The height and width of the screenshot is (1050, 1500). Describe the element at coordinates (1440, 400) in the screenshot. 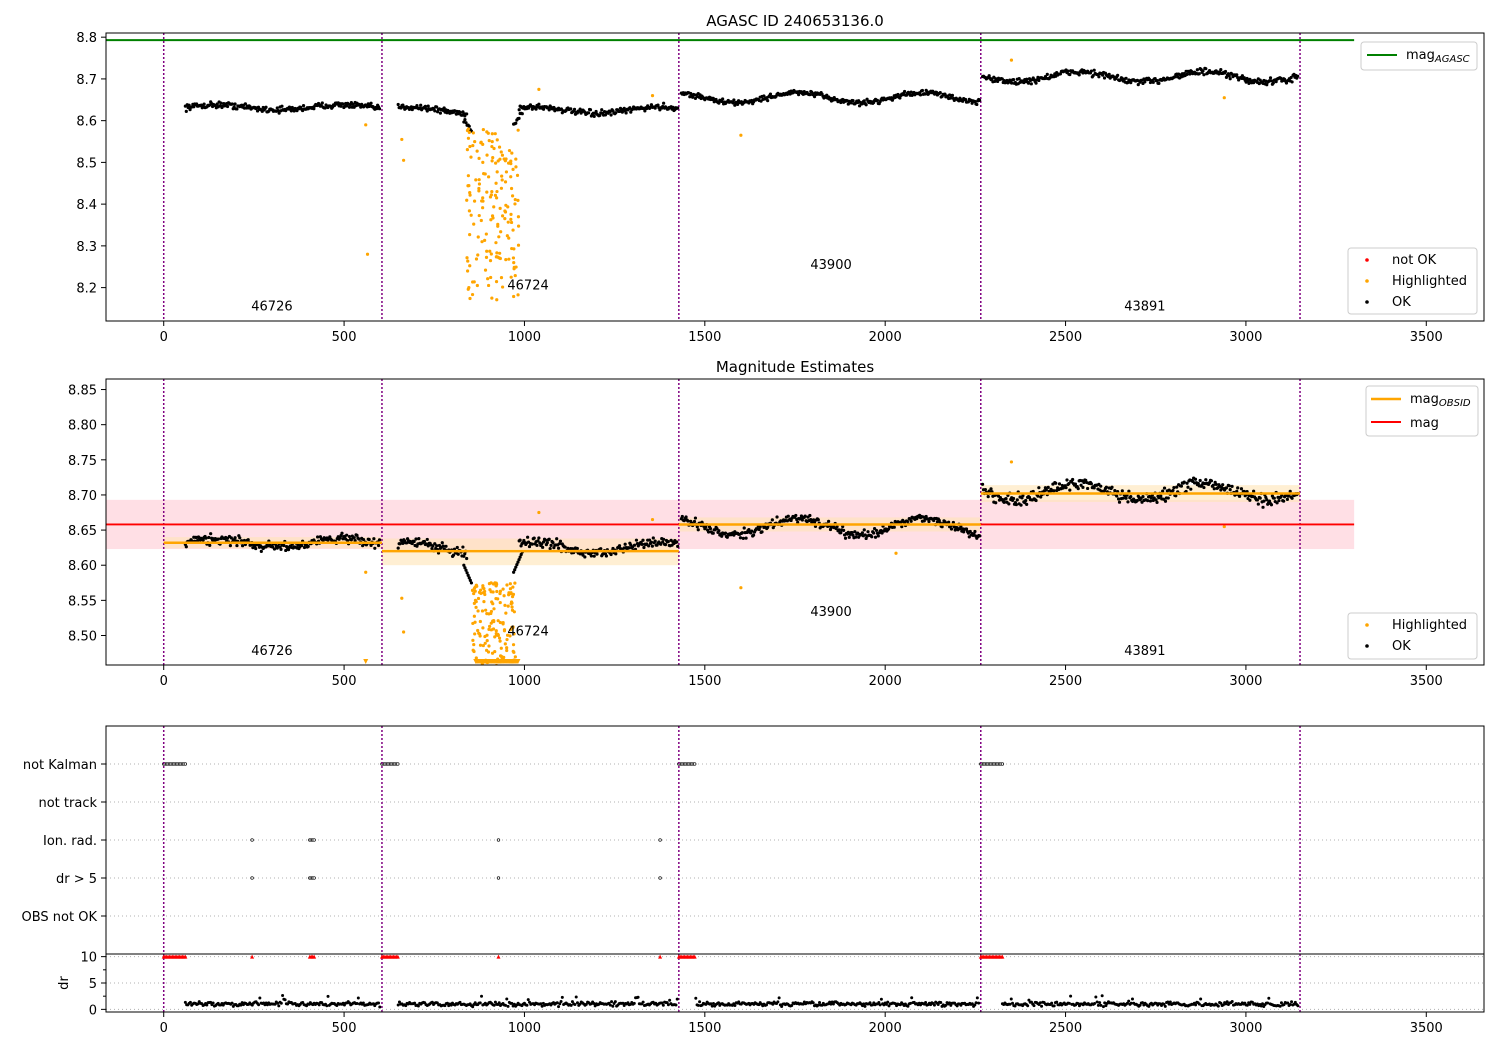

I see `legend-label-mag-obsid: magOBSID` at that location.